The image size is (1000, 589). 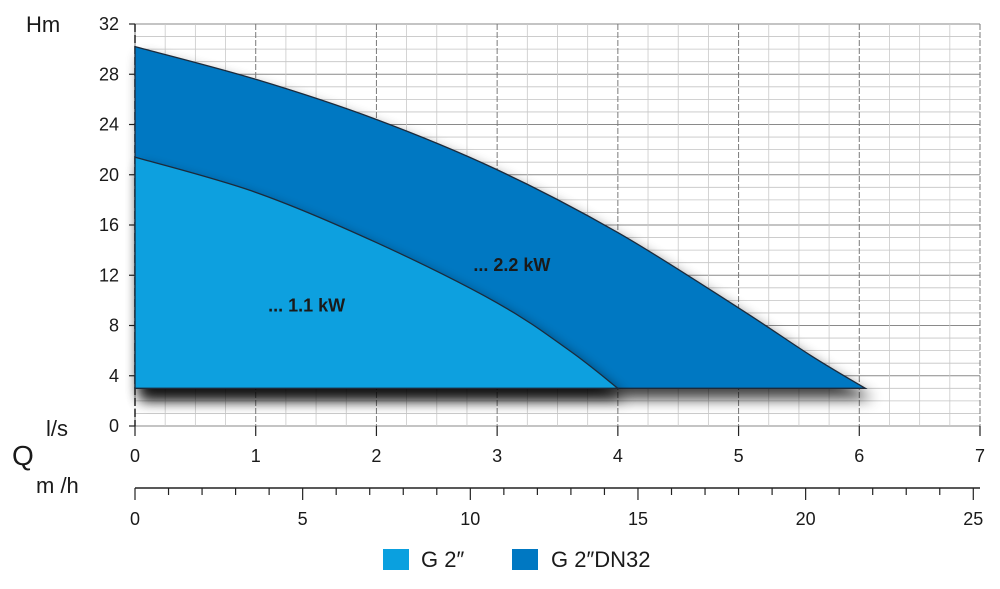 What do you see at coordinates (109, 24) in the screenshot?
I see `y-tick-label: 32` at bounding box center [109, 24].